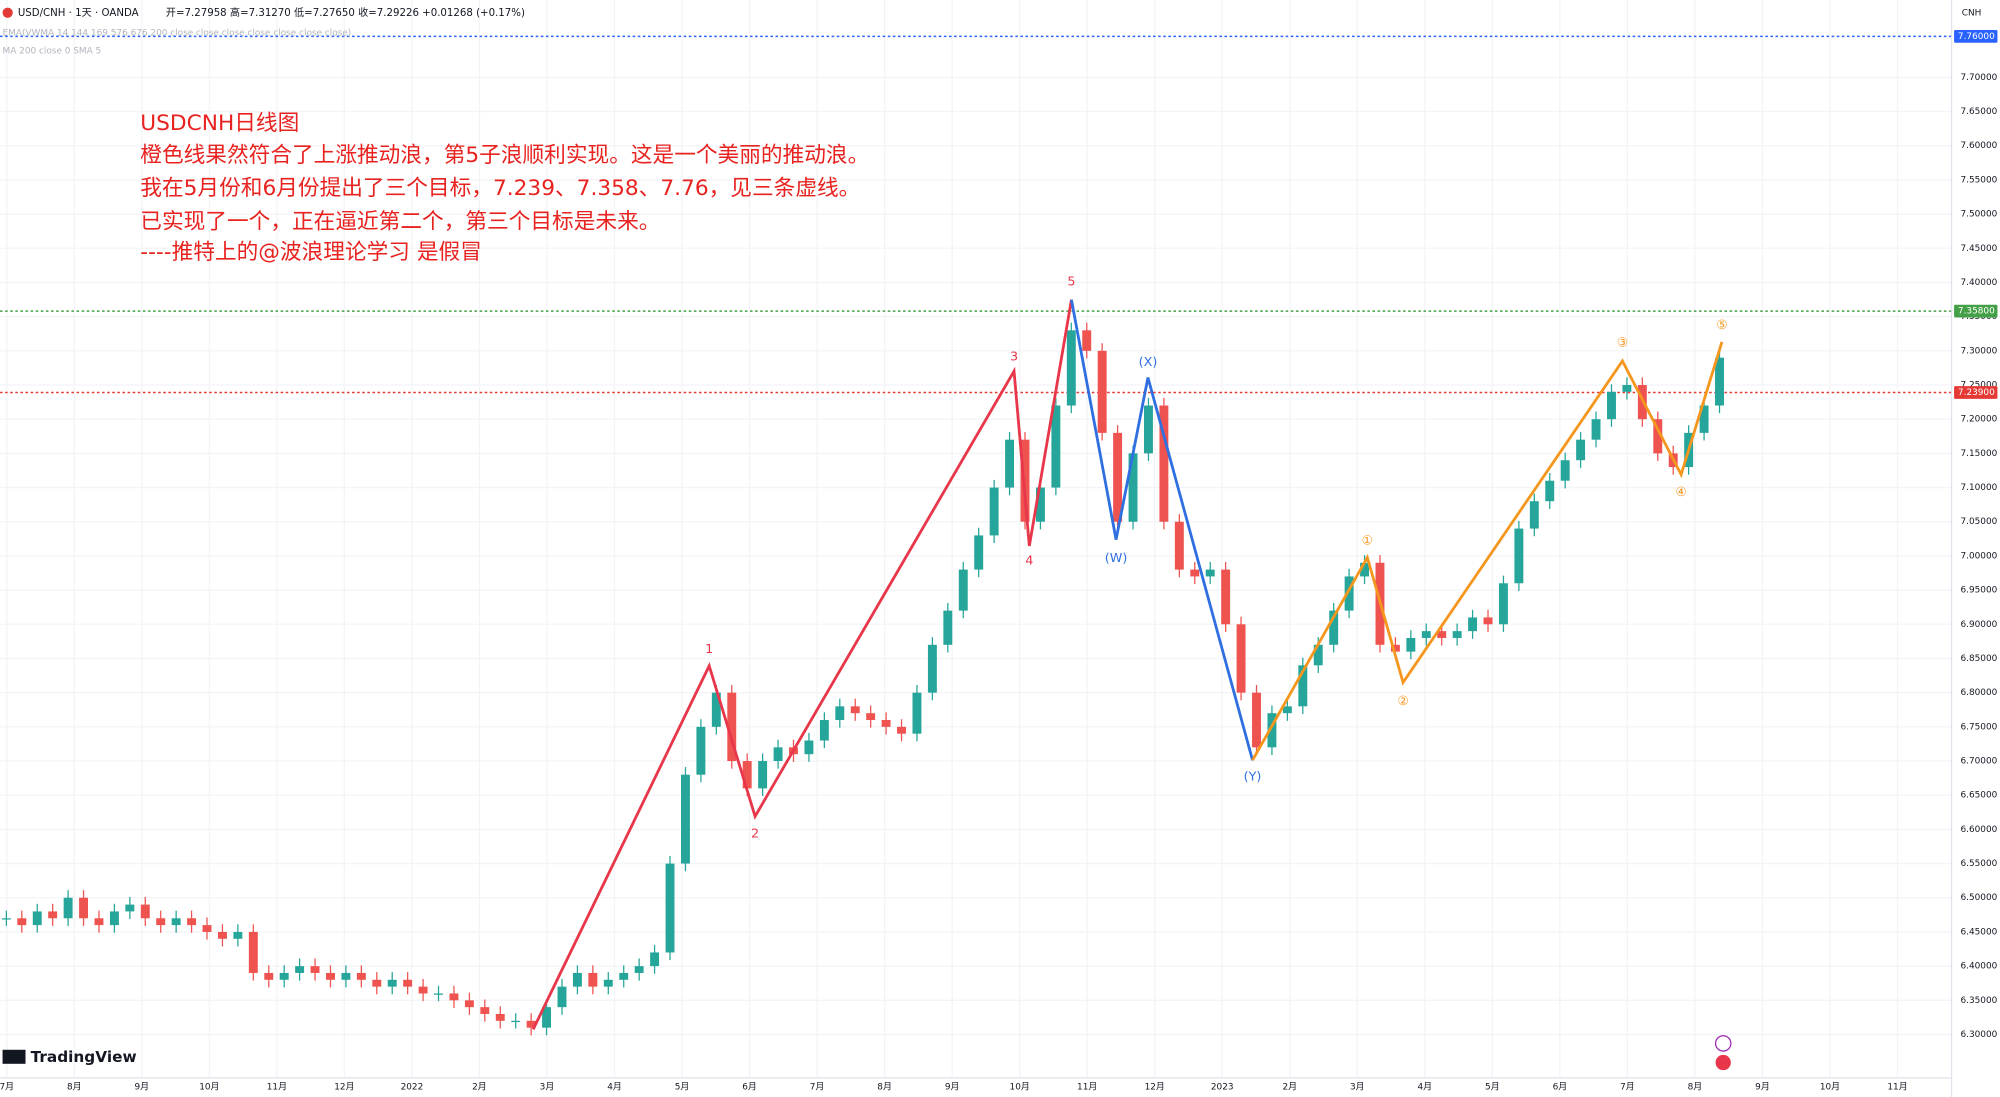 The image size is (2000, 1097). Describe the element at coordinates (1978, 1001) in the screenshot. I see `y-tick-label: 6.35000` at that location.